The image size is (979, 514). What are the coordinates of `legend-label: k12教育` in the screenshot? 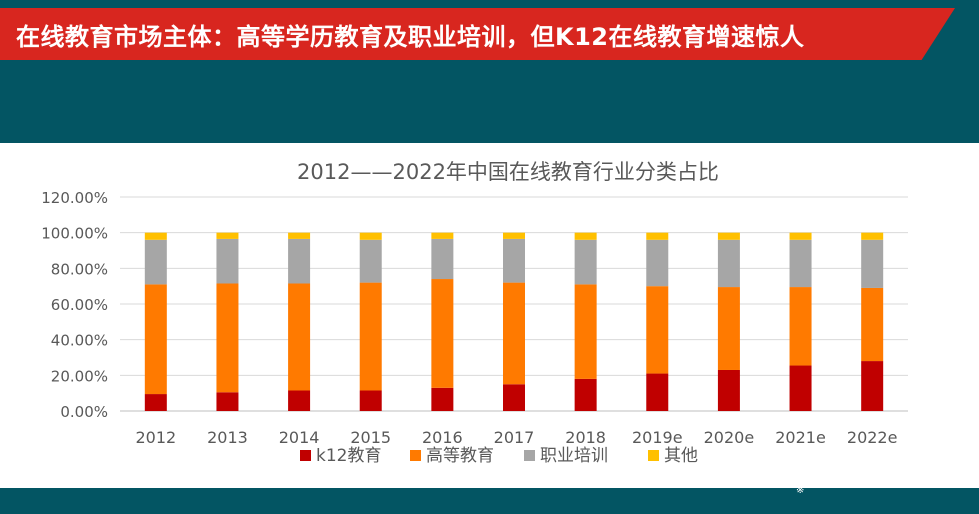 It's located at (348, 456).